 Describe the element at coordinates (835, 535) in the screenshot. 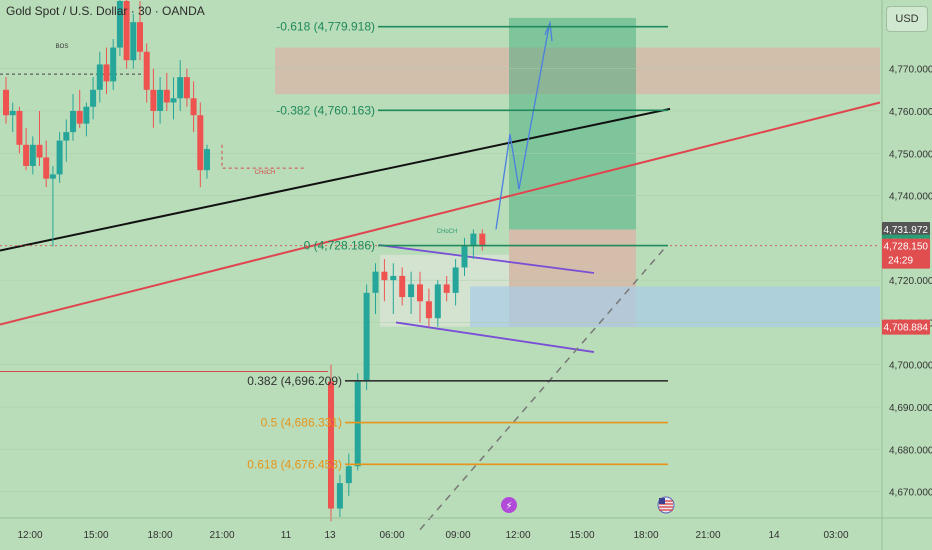

I see `x-tick-label: 03:00` at that location.